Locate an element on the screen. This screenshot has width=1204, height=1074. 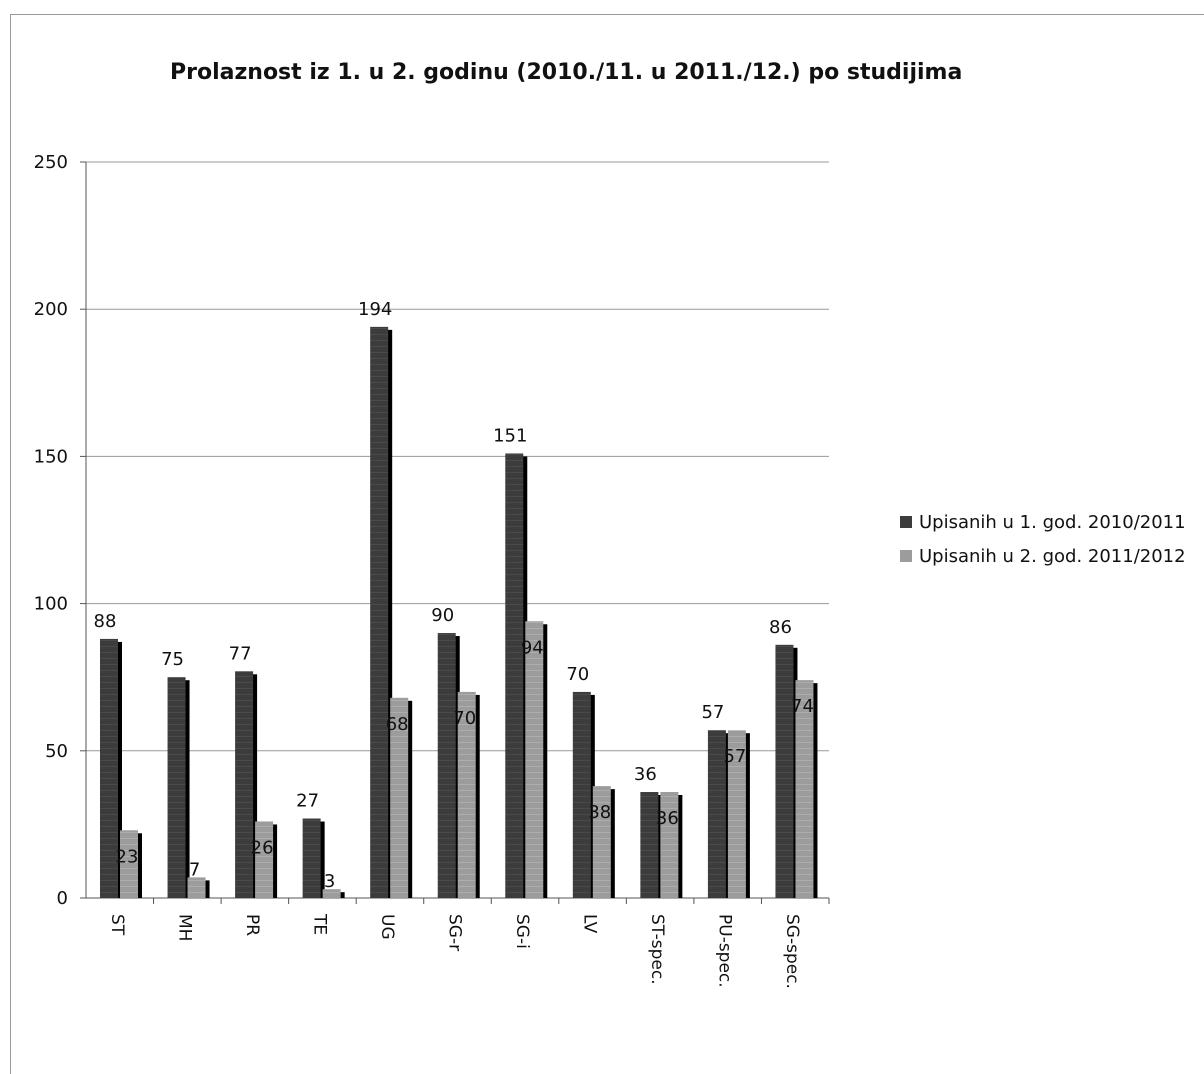
data-label-series-2: 38 is located at coordinates (599, 812).